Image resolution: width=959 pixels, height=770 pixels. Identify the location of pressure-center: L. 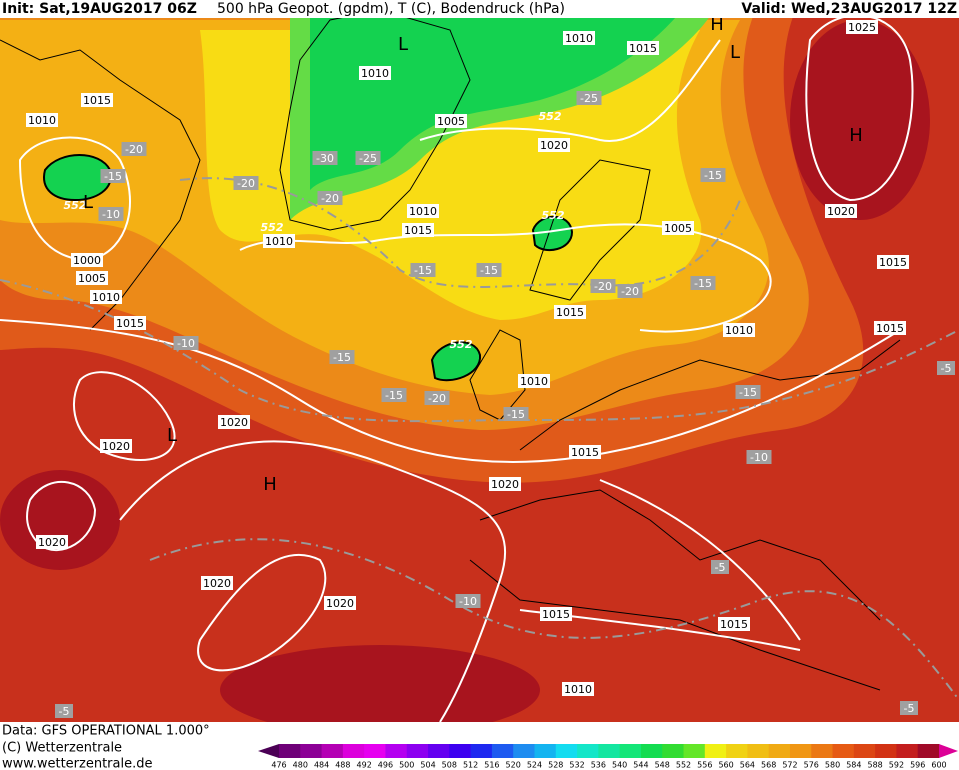
(172, 435).